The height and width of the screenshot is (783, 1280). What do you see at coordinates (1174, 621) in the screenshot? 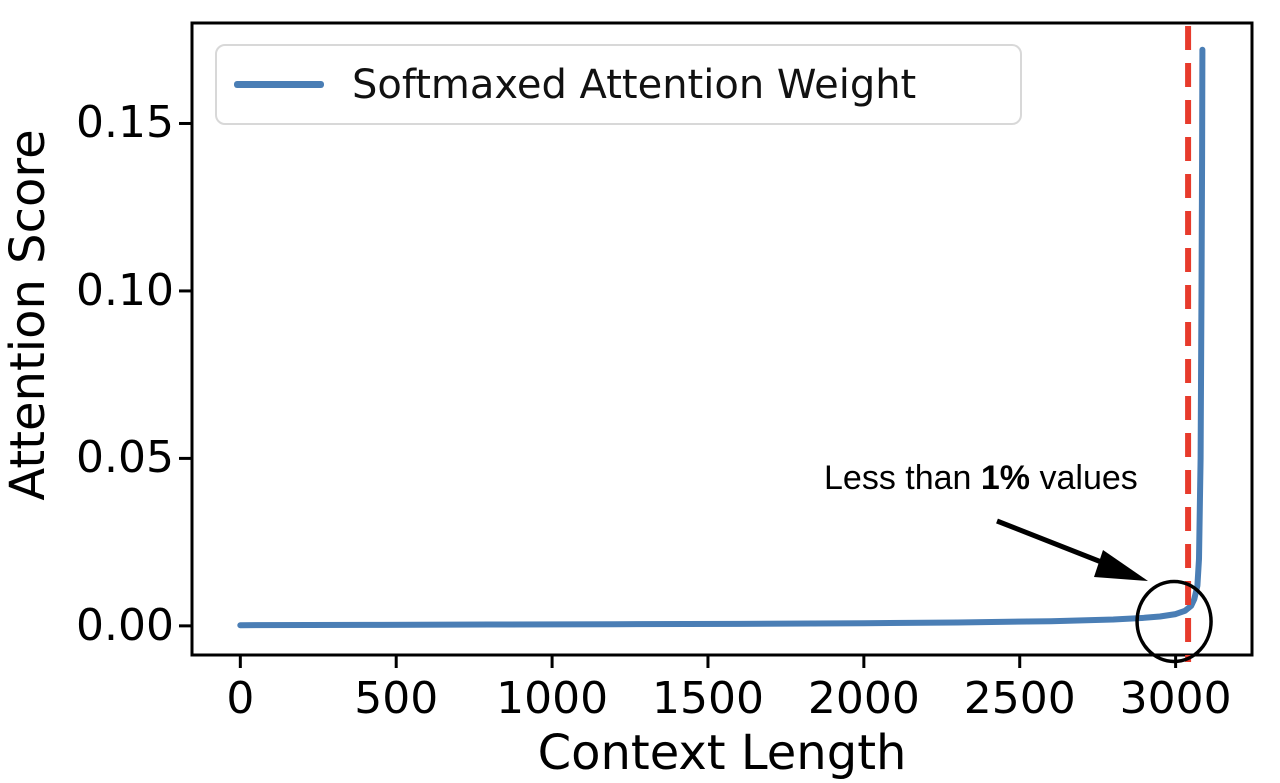
I see `annotation-circle` at bounding box center [1174, 621].